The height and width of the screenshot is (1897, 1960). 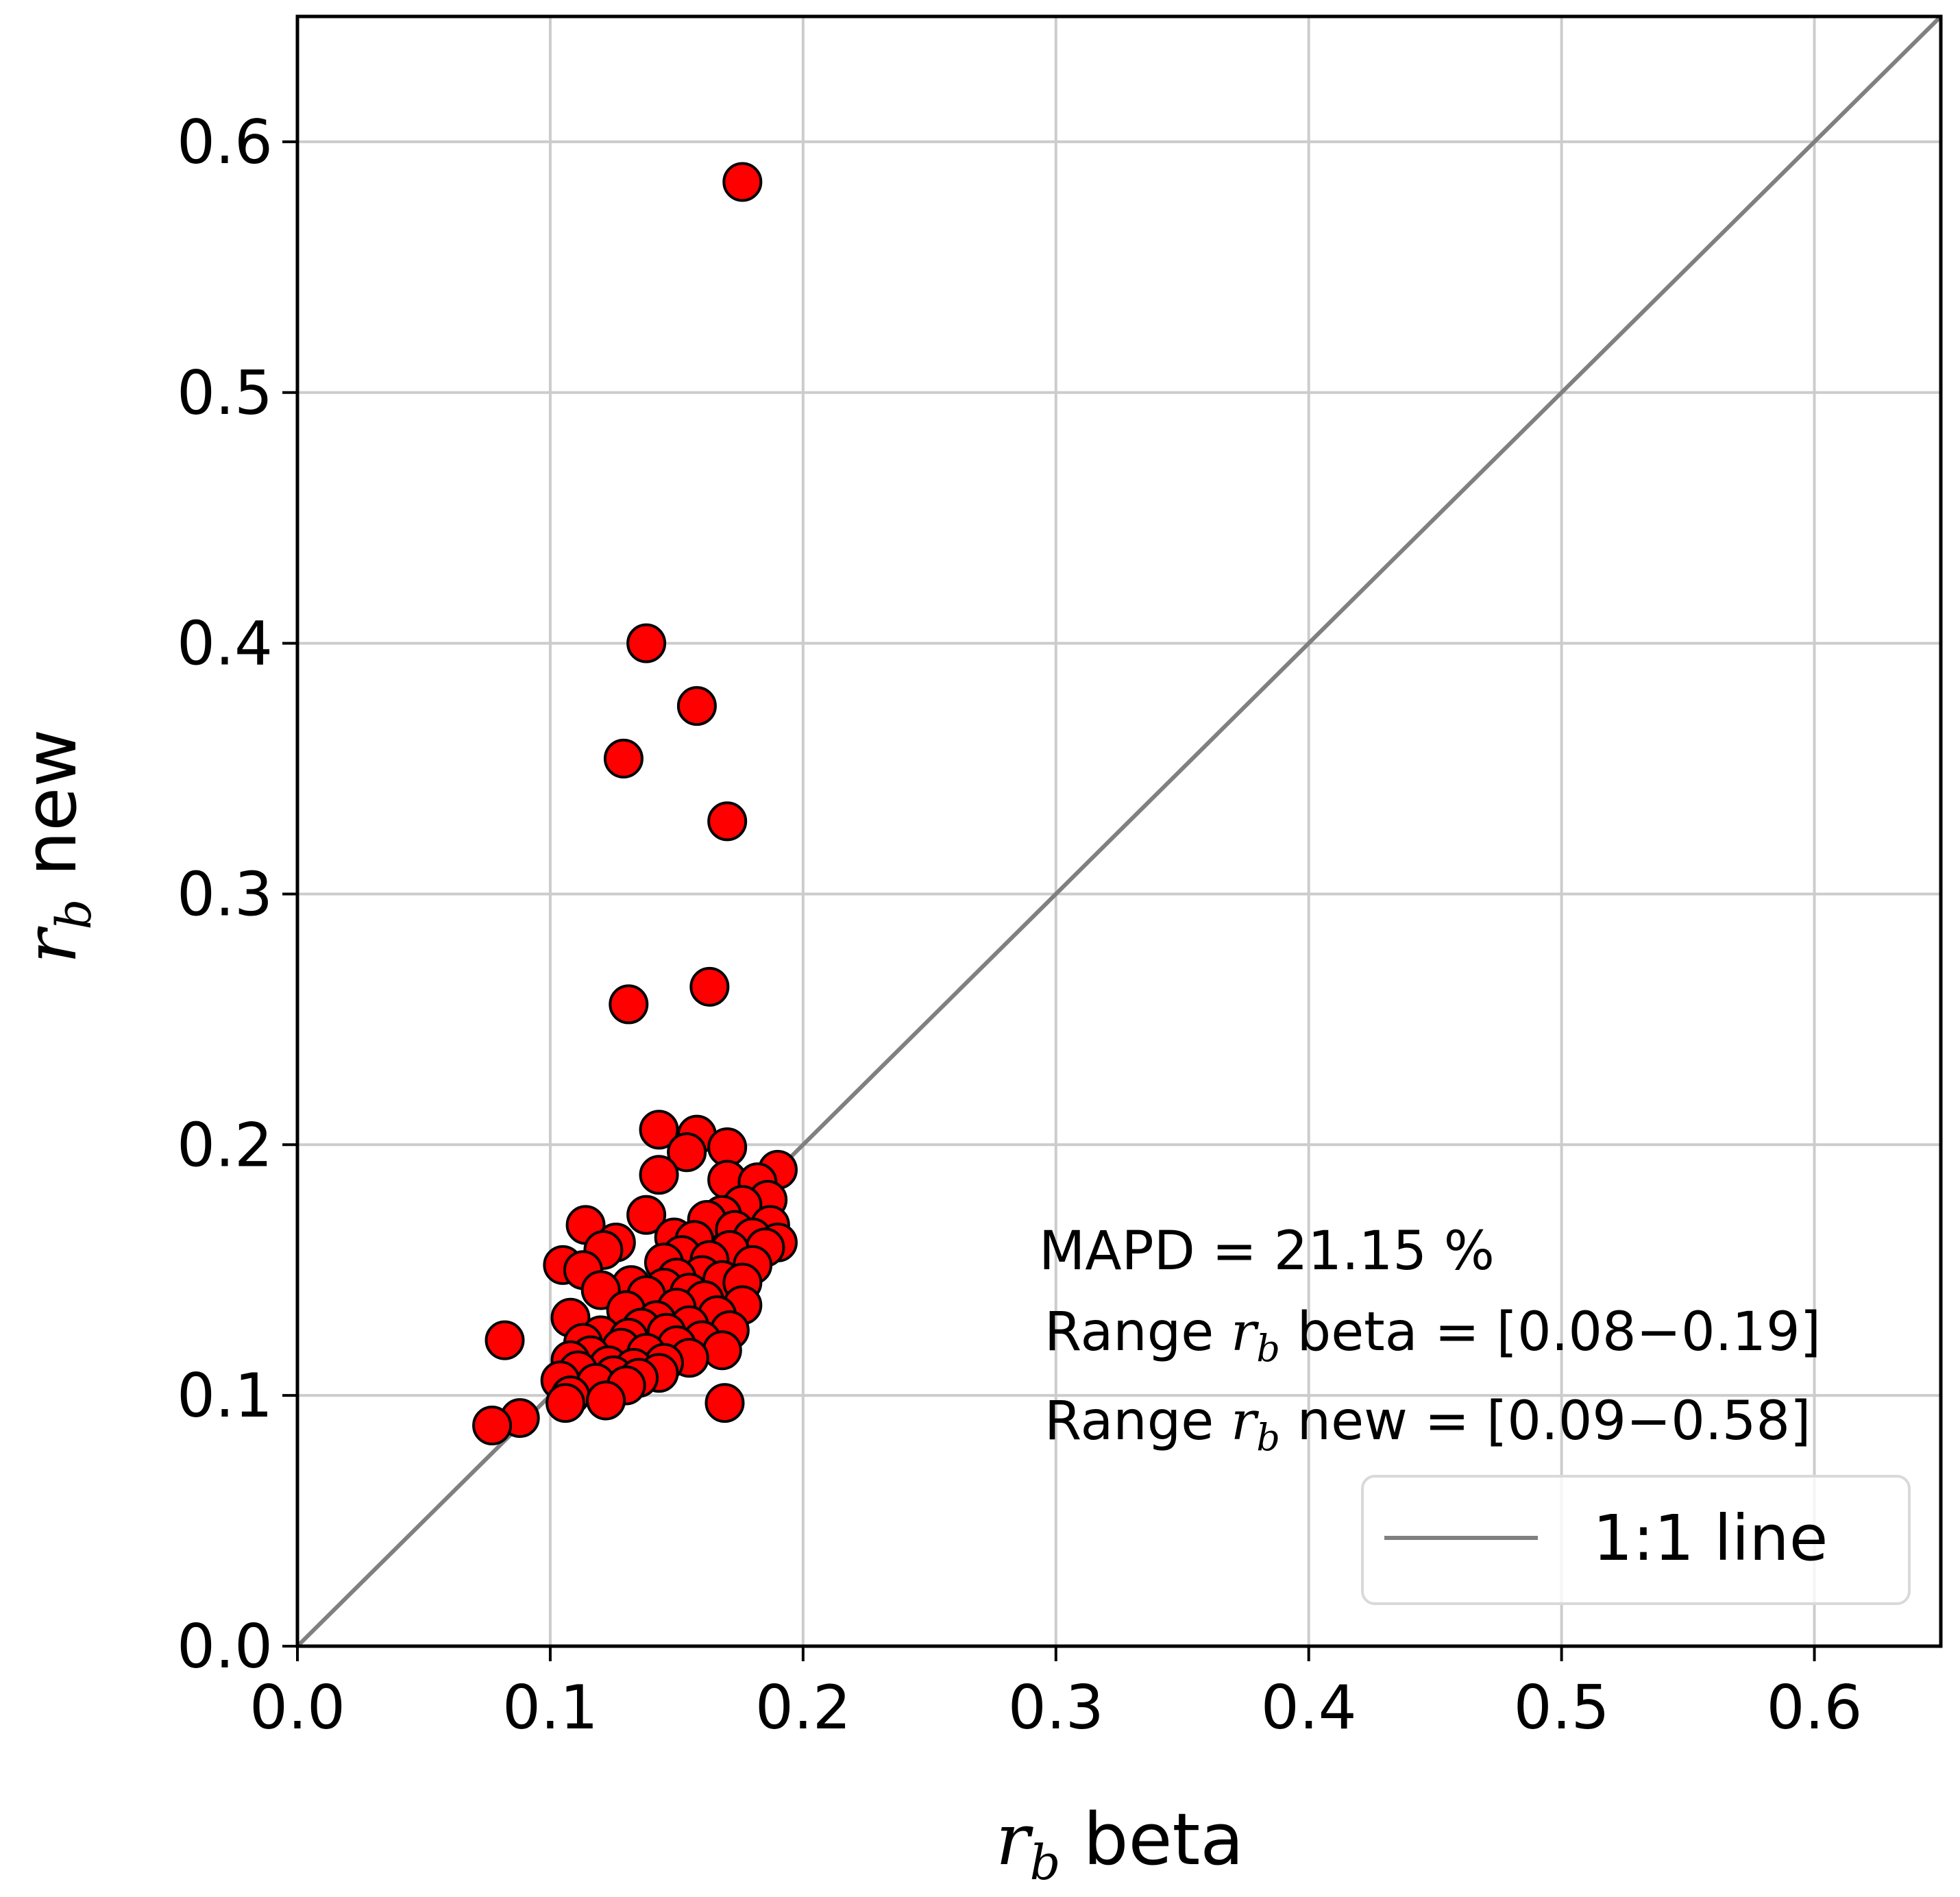 What do you see at coordinates (225, 644) in the screenshot?
I see `y-tick-label: 0.4` at bounding box center [225, 644].